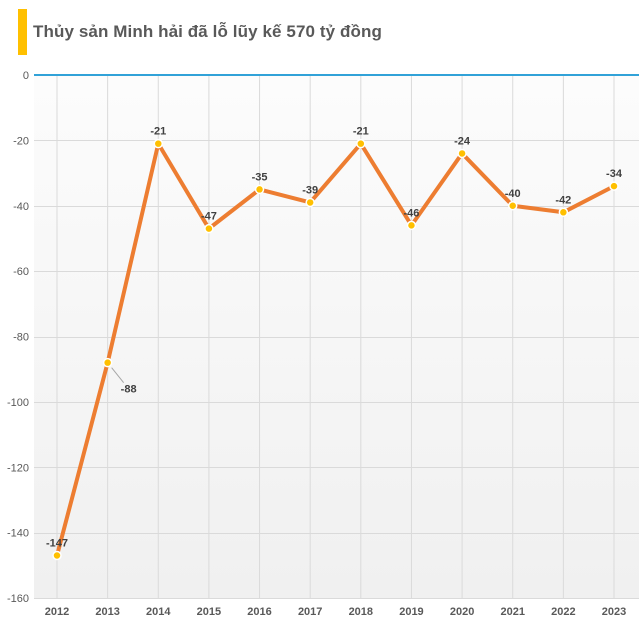  Describe the element at coordinates (462, 141) in the screenshot. I see `data-point-label: -24` at that location.